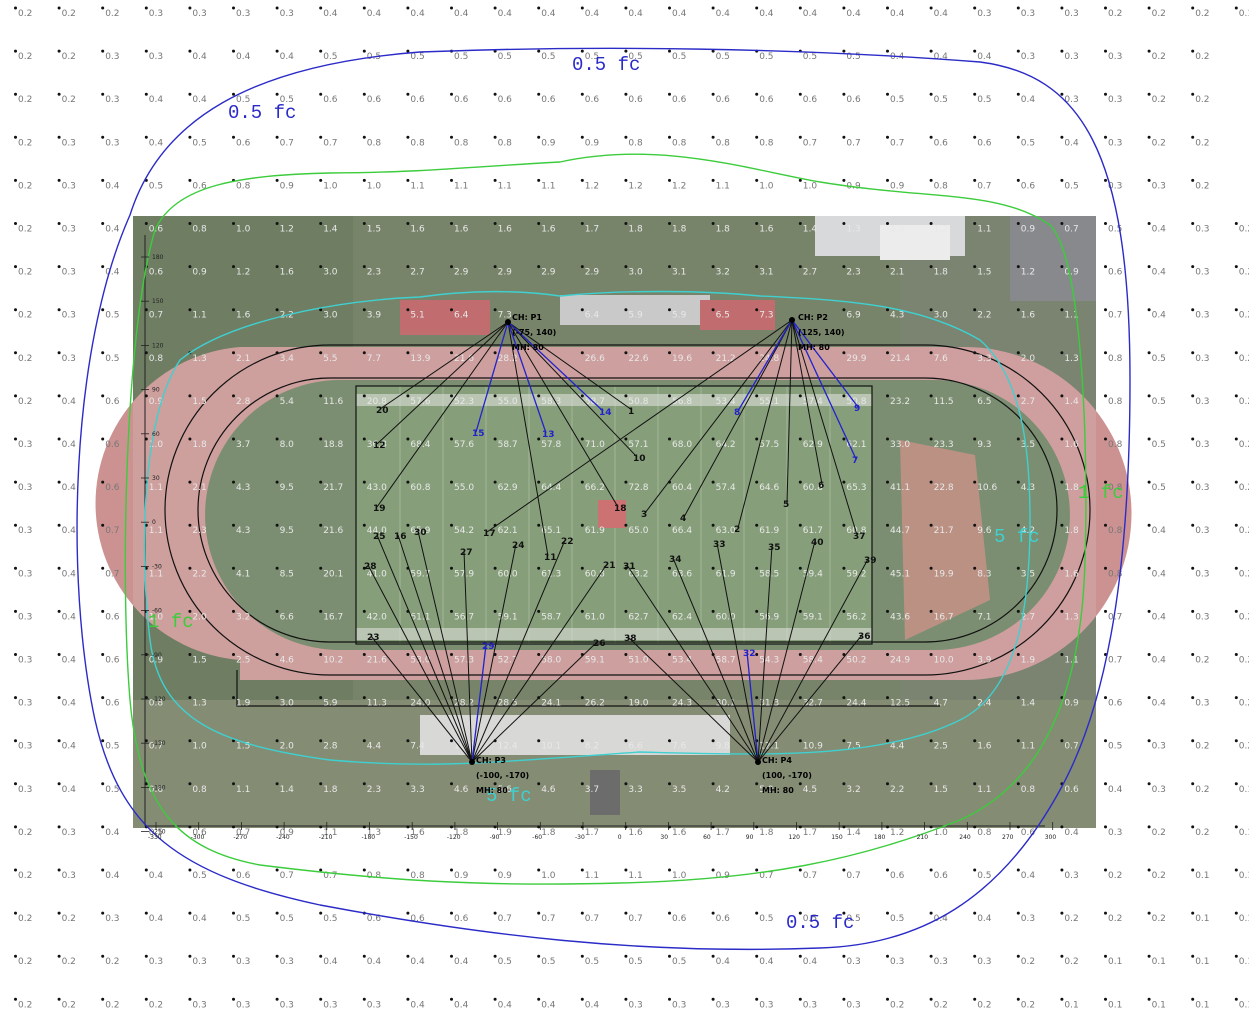  I want to click on grid-value: 4.4, so click(897, 747).